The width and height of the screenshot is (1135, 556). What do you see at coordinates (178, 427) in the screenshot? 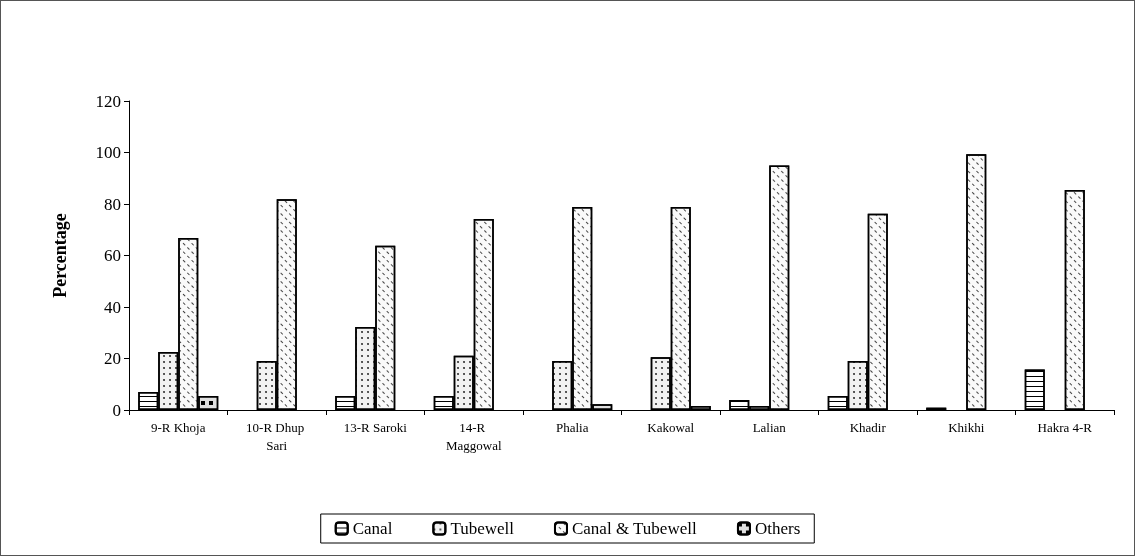
I see `x-tick-label: 9-R Khoja` at bounding box center [178, 427].